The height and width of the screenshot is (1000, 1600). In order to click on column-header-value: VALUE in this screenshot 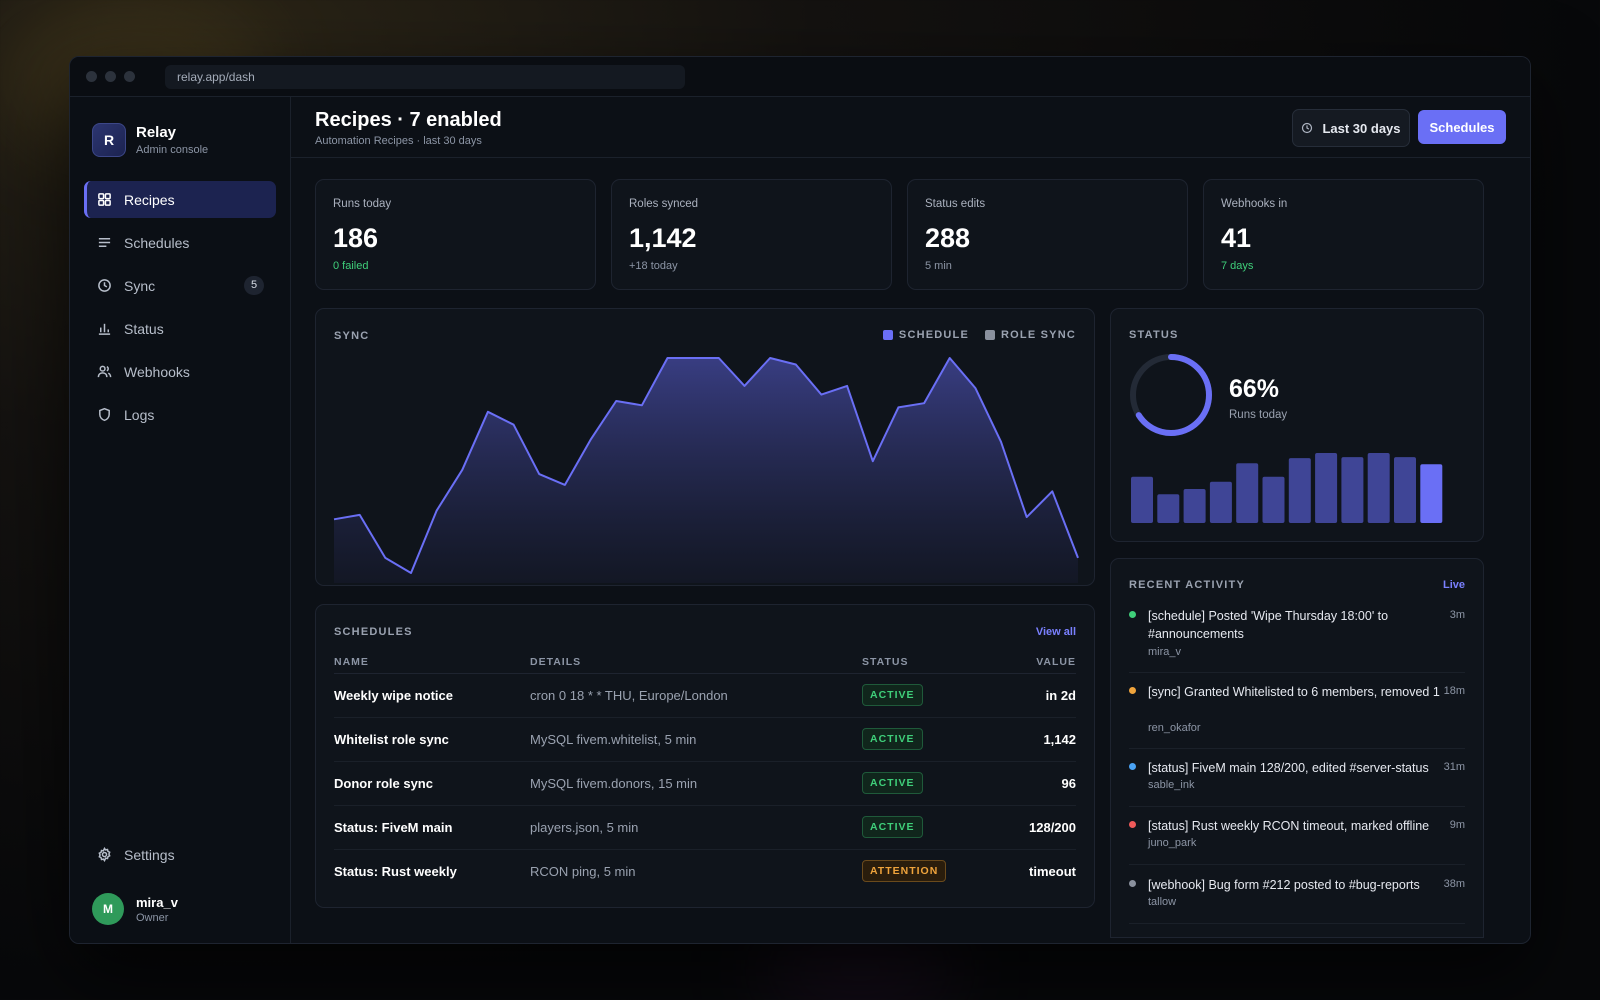, I will do `click(1037, 662)`.